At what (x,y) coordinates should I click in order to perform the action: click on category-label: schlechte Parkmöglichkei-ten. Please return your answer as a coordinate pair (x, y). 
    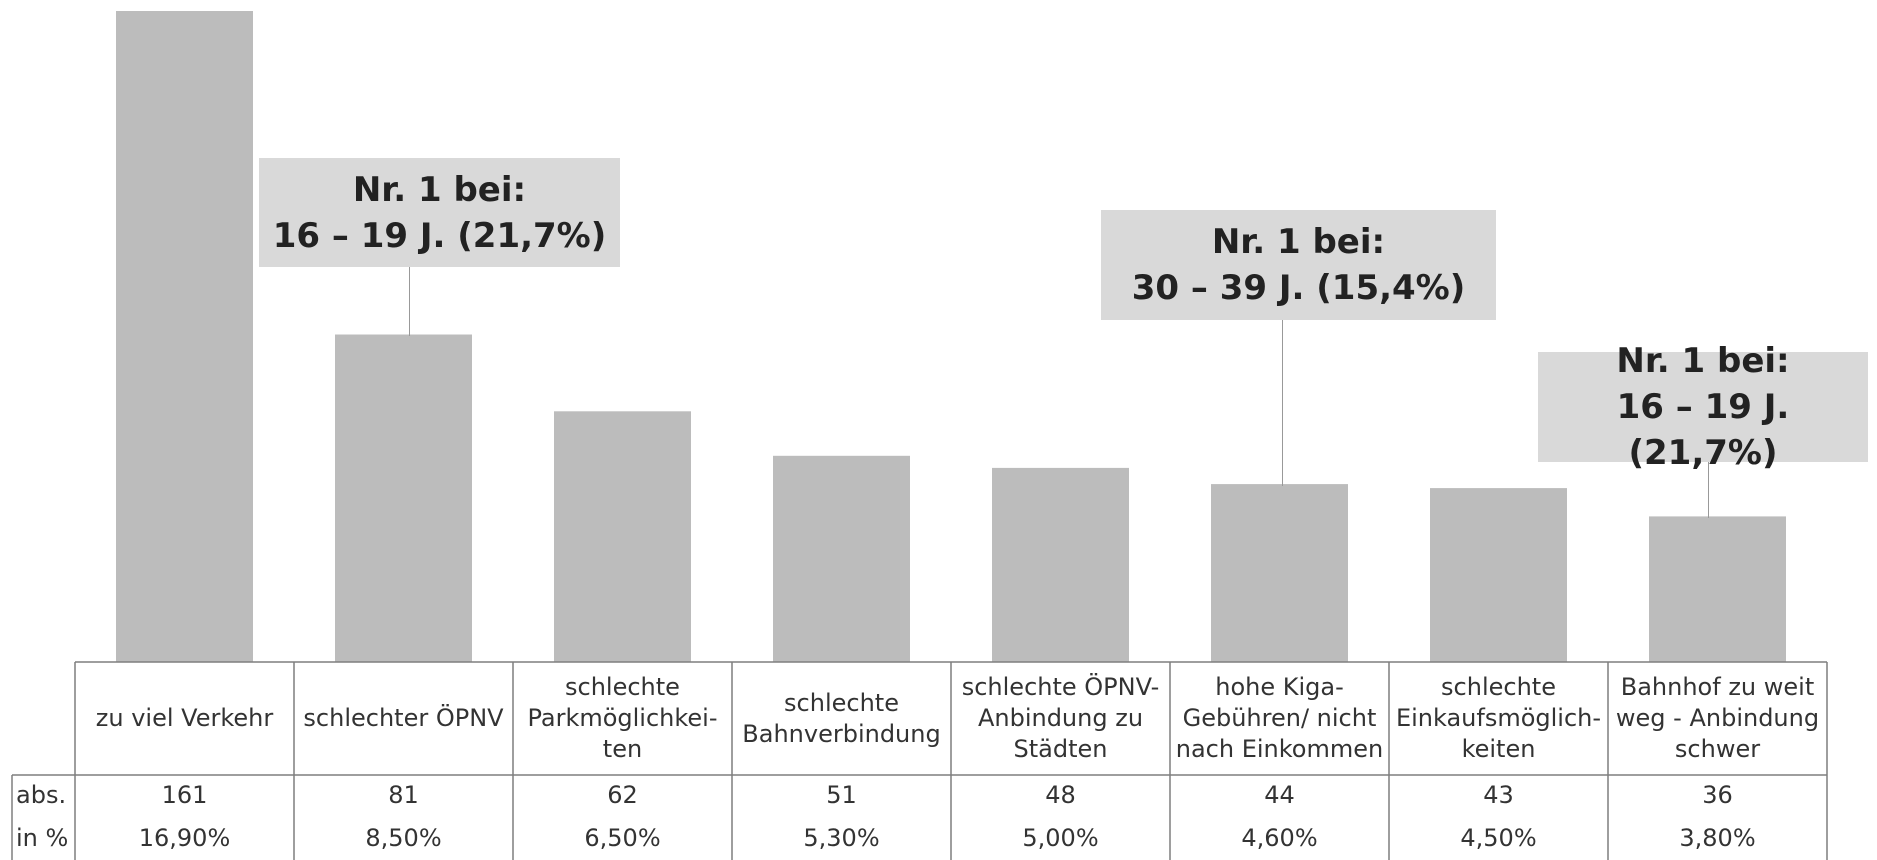
    Looking at the image, I should click on (622, 718).